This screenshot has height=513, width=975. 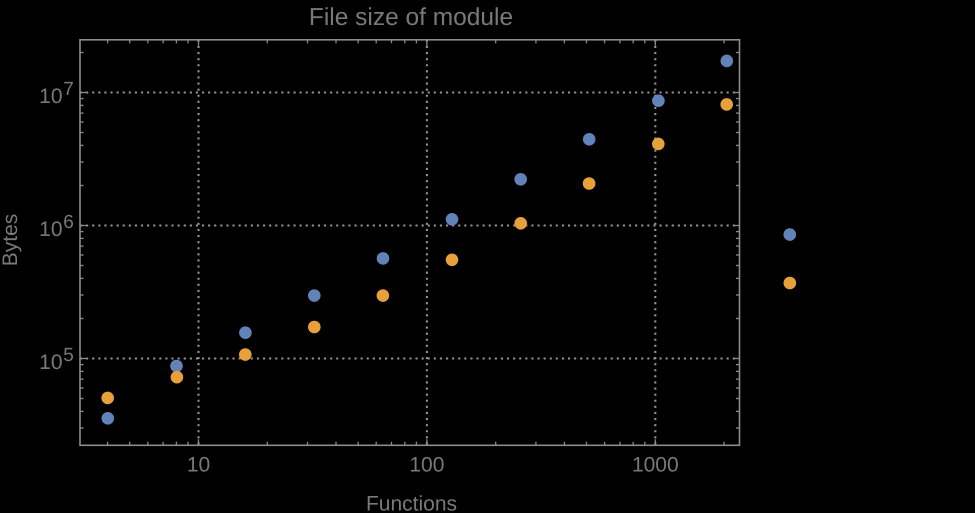 I want to click on svg-text: 5, so click(x=68, y=355).